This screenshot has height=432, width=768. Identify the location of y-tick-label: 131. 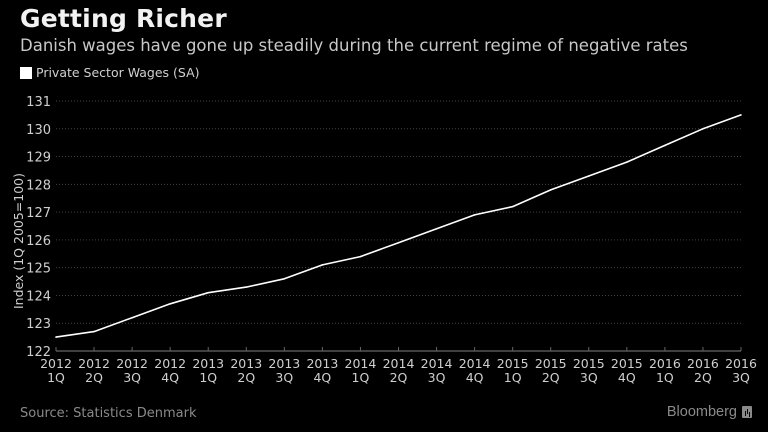
(38, 102).